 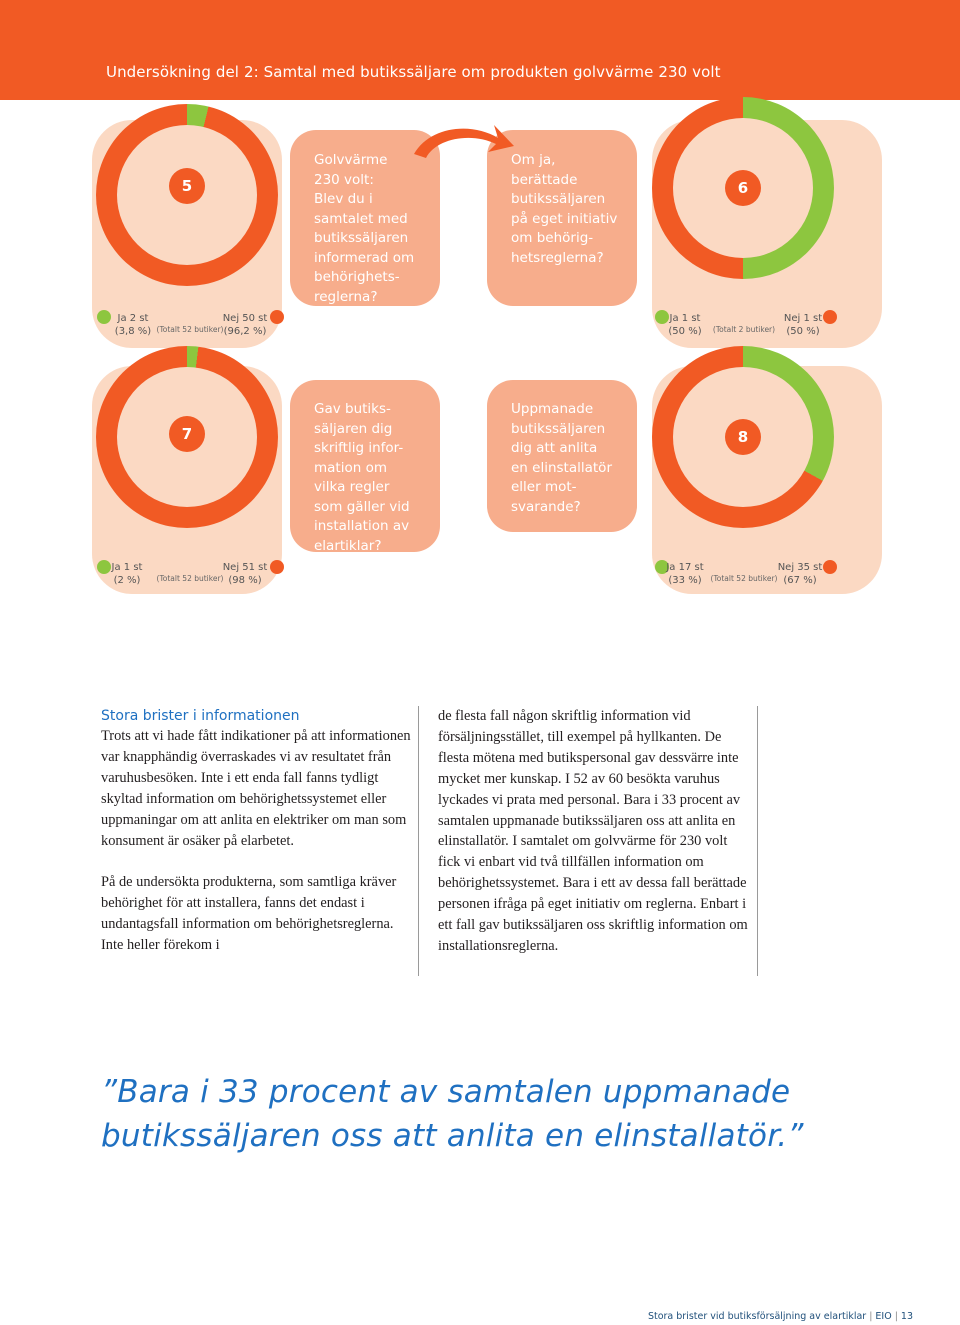 What do you see at coordinates (800, 574) in the screenshot?
I see `nej-label-8: Nej 35 st (67 %)` at bounding box center [800, 574].